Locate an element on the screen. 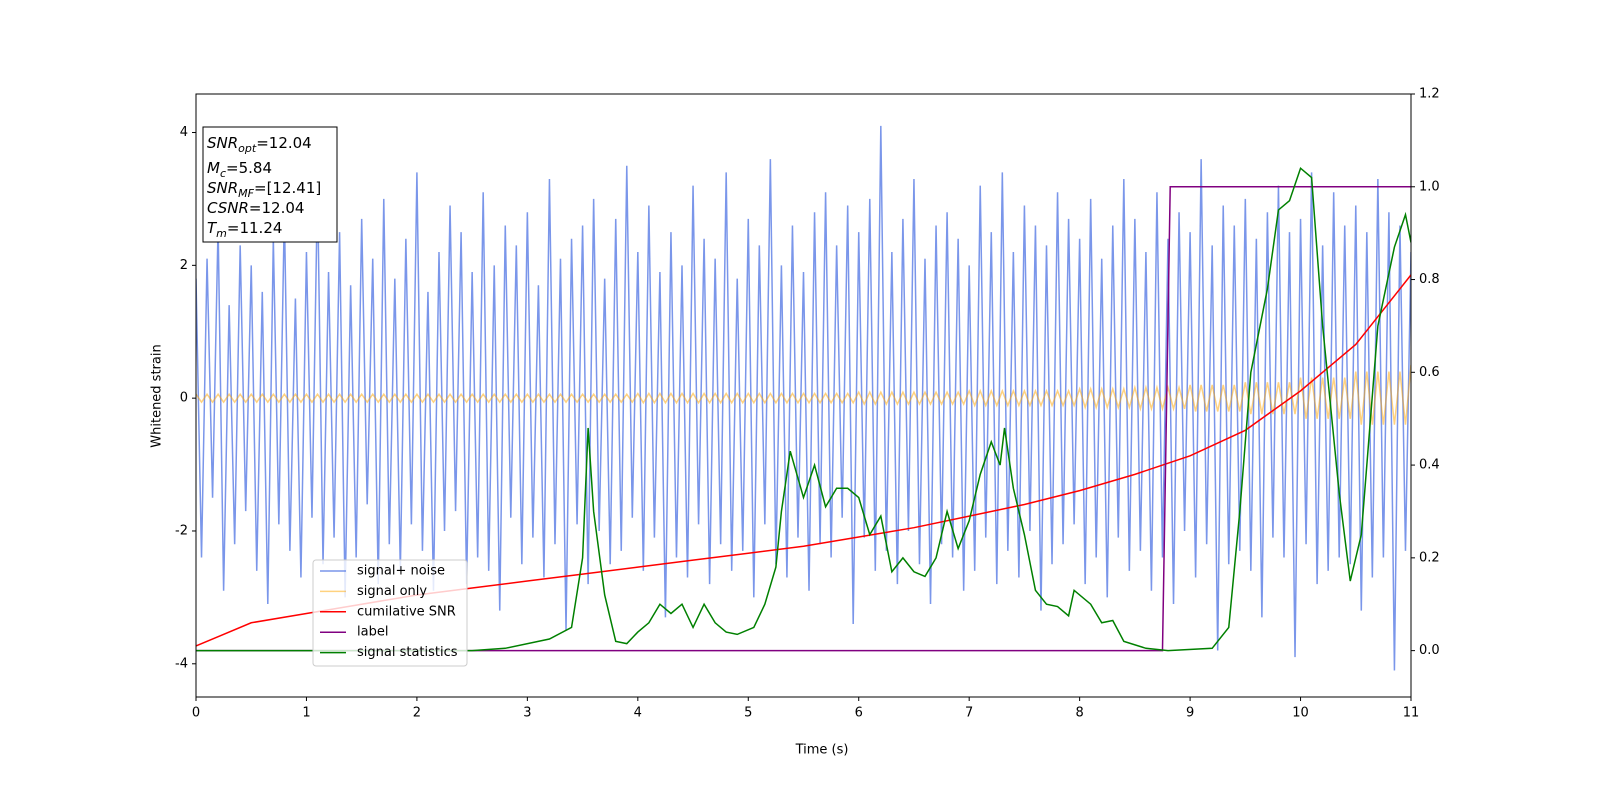  x-tick-label: 8 is located at coordinates (1079, 713).